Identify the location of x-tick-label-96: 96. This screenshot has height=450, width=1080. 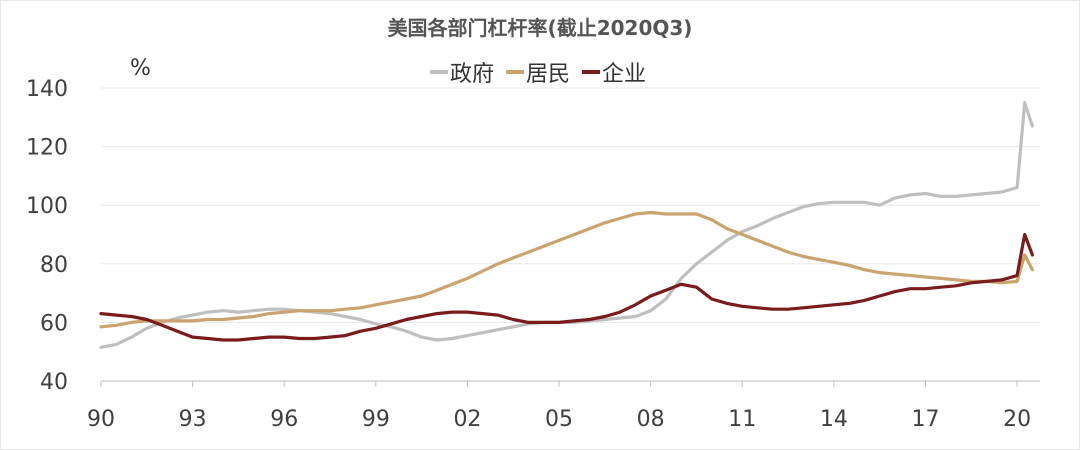
(284, 419).